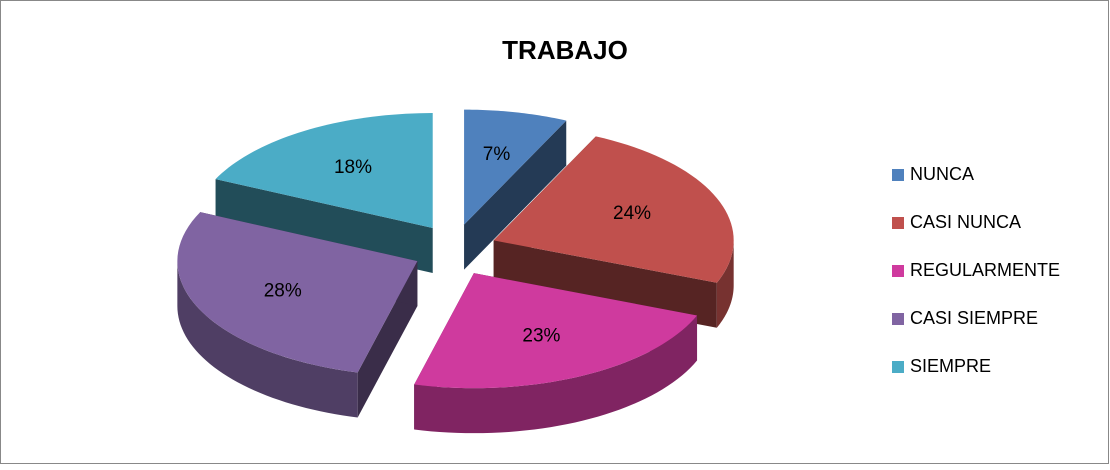 The width and height of the screenshot is (1110, 470). What do you see at coordinates (353, 167) in the screenshot?
I see `data-label: 18%` at bounding box center [353, 167].